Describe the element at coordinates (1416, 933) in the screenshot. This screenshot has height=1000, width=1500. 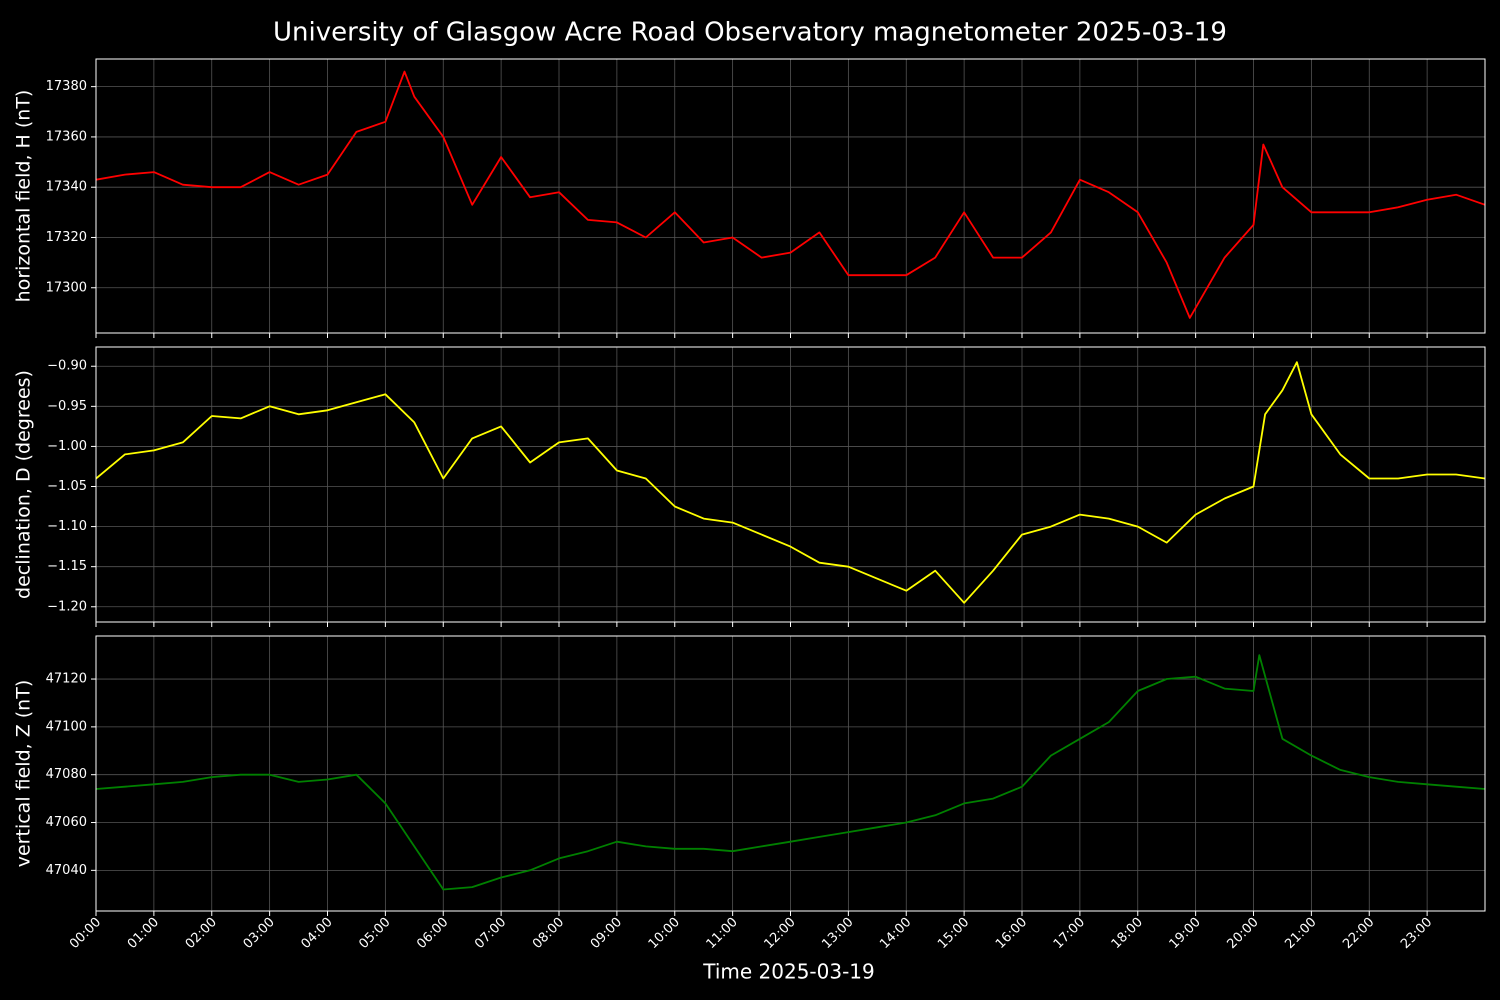
I see `x-tick-label: 23:00` at that location.